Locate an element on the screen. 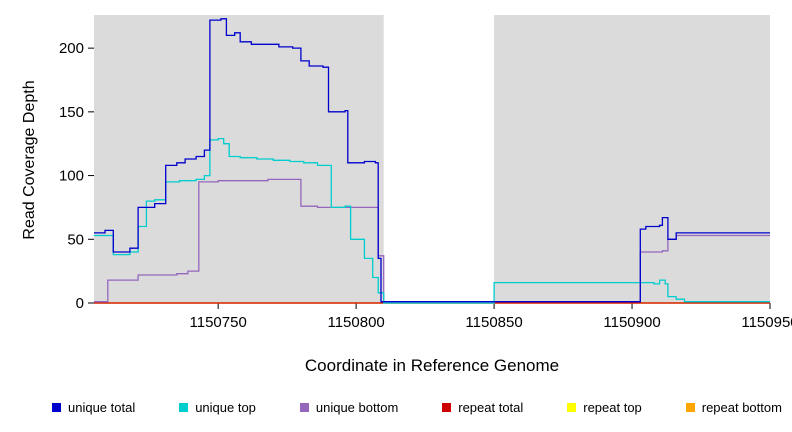  x-tick-label: 1150800 is located at coordinates (355, 322).